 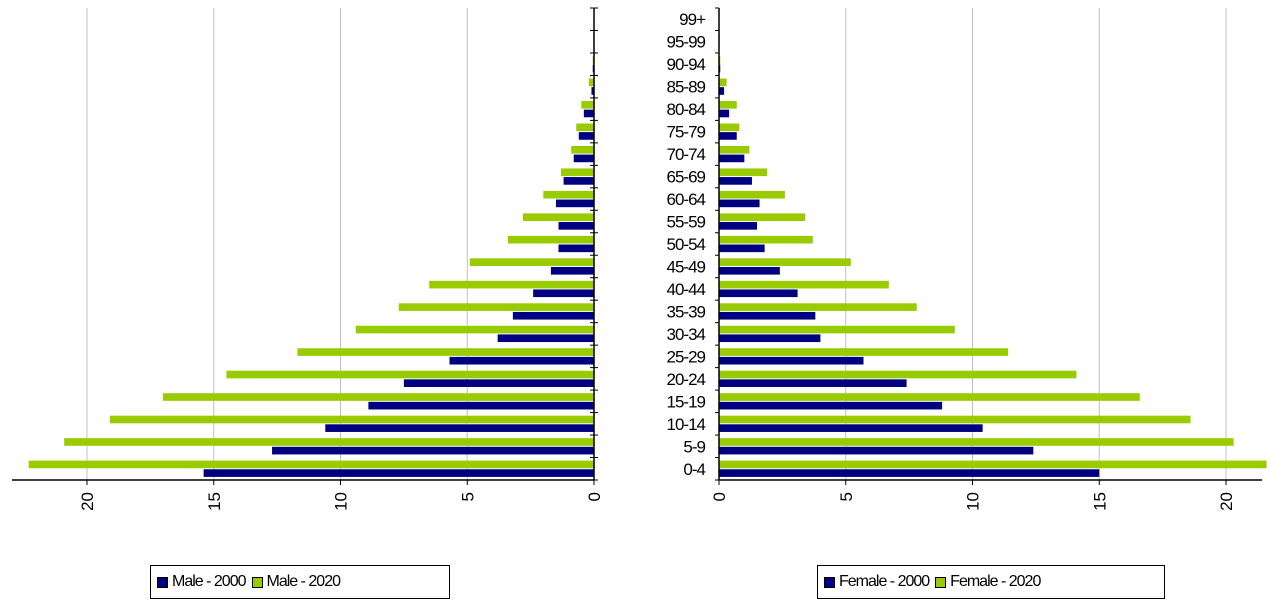 What do you see at coordinates (686, 334) in the screenshot?
I see `age-group-label-30-34: 30-34` at bounding box center [686, 334].